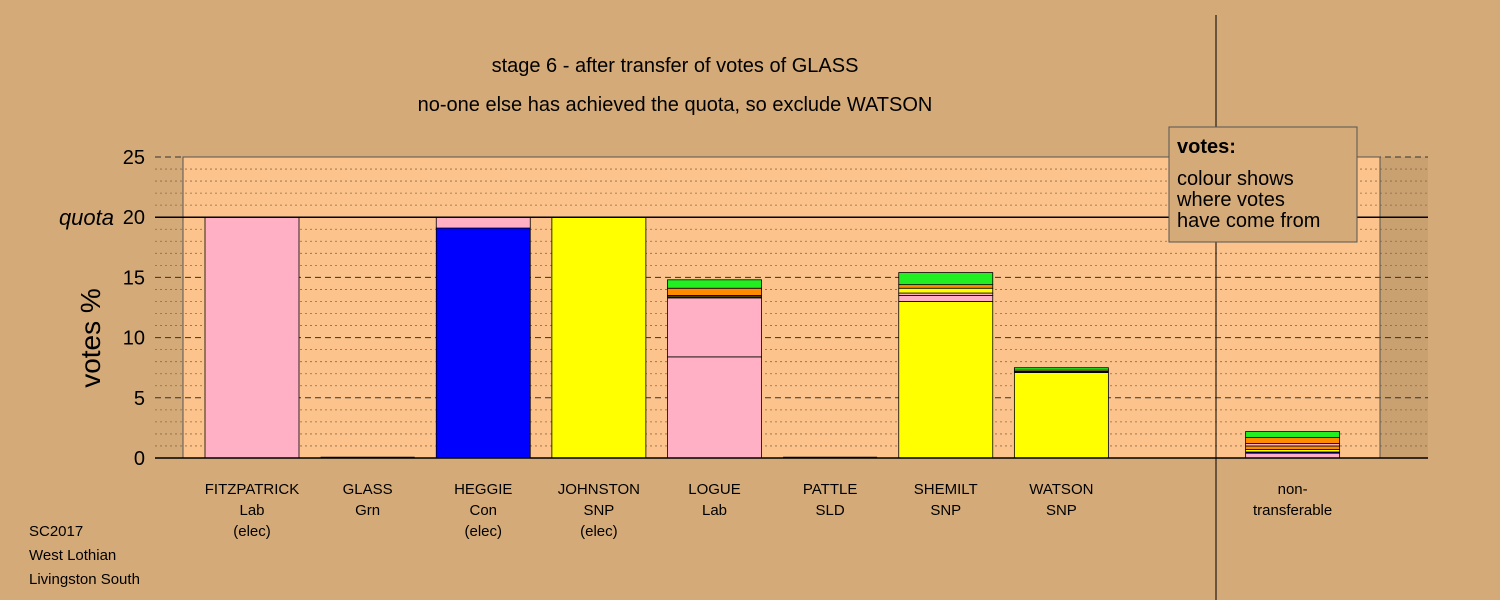  I want to click on legend-box, so click(1263, 184).